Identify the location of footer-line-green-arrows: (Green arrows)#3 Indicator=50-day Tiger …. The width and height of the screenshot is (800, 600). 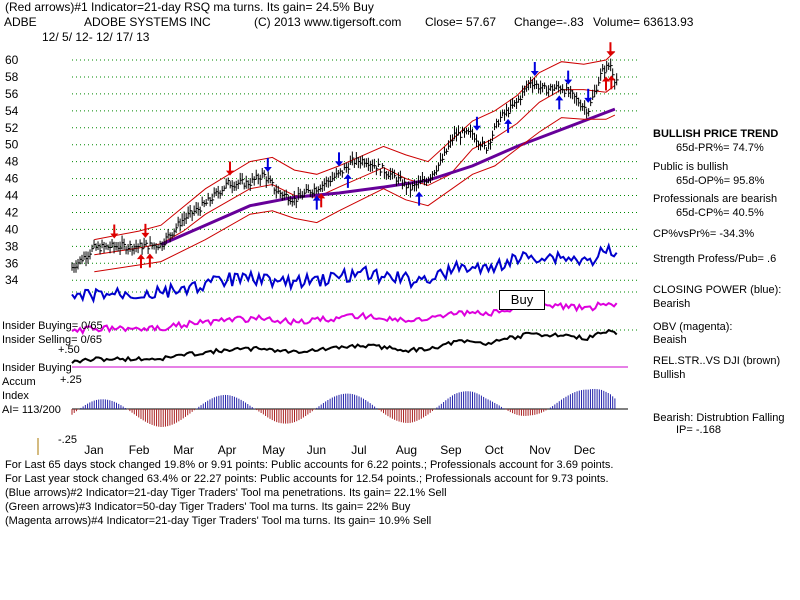
(208, 507).